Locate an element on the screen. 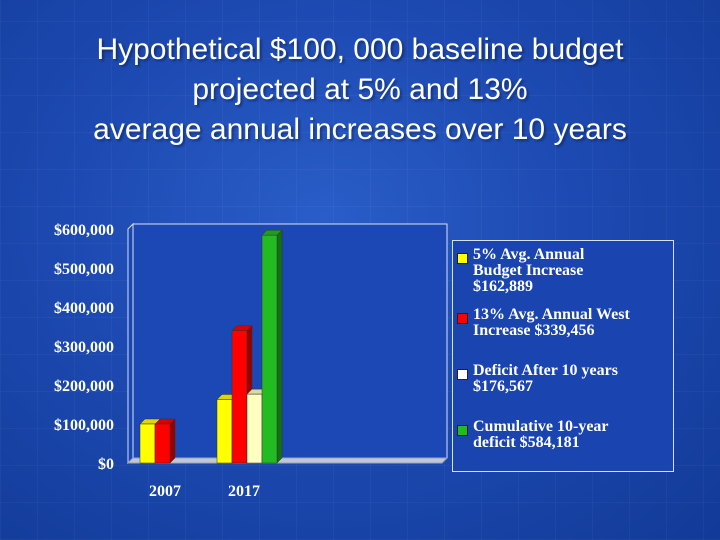 This screenshot has height=540, width=720. legend-label-line: Cumulative 10-year is located at coordinates (541, 426).